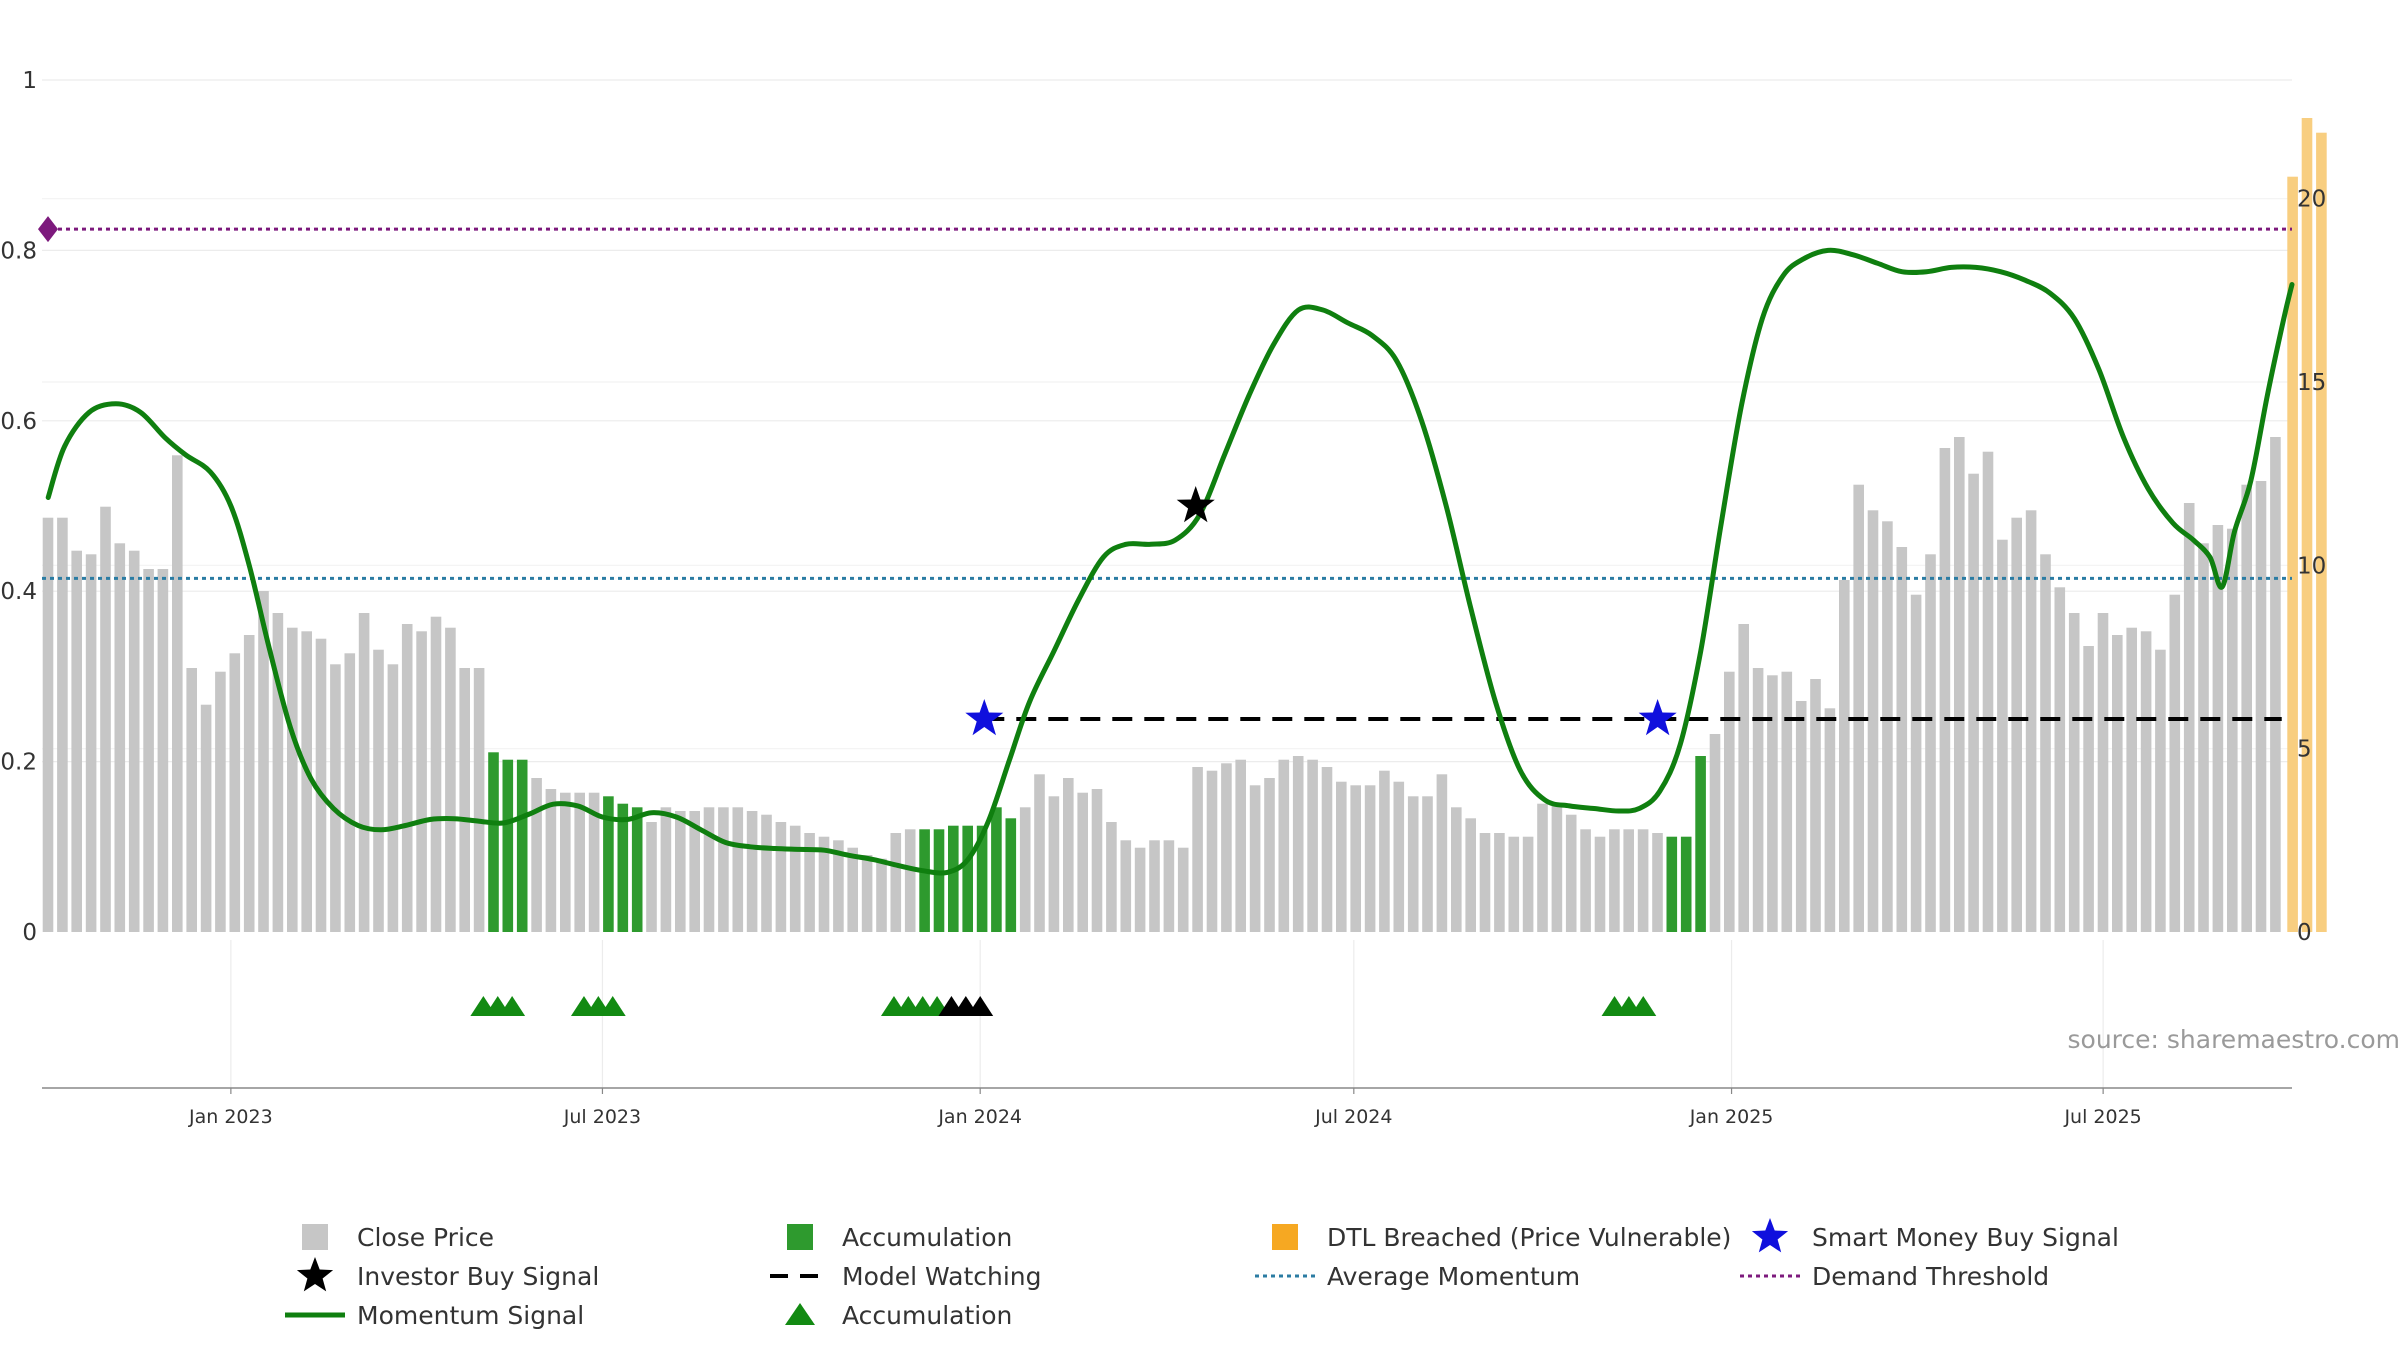  Describe the element at coordinates (1965, 1237) in the screenshot. I see `legend-label: Smart Money Buy Signal` at that location.